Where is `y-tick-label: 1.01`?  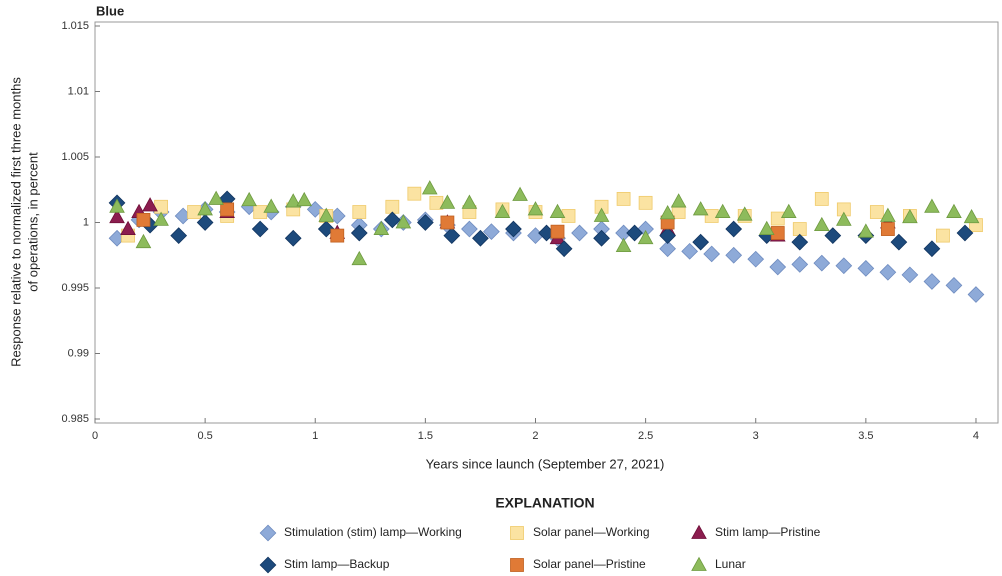 y-tick-label: 1.01 is located at coordinates (78, 91).